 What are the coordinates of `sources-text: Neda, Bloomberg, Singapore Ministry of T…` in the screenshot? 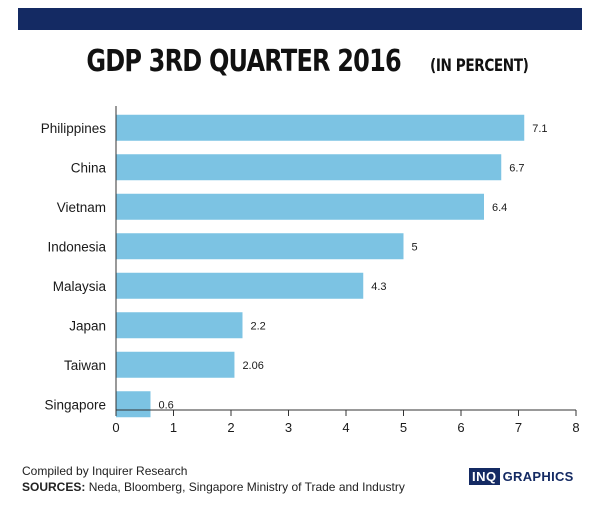 It's located at (246, 487).